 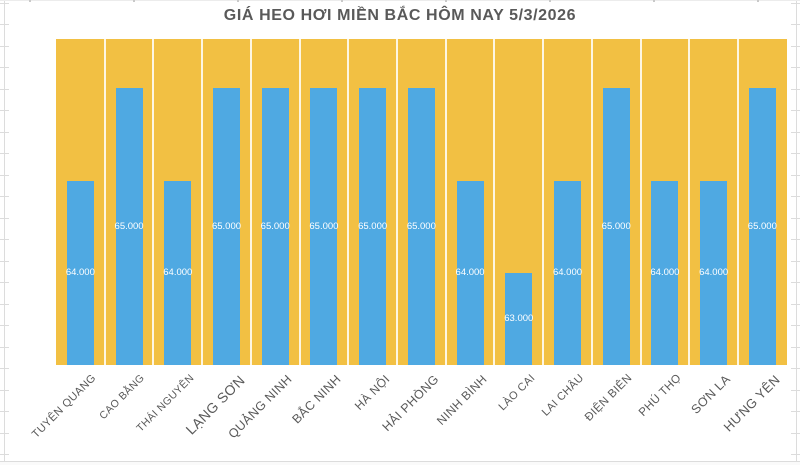 I want to click on sheet-bottom-border, so click(x=400, y=461).